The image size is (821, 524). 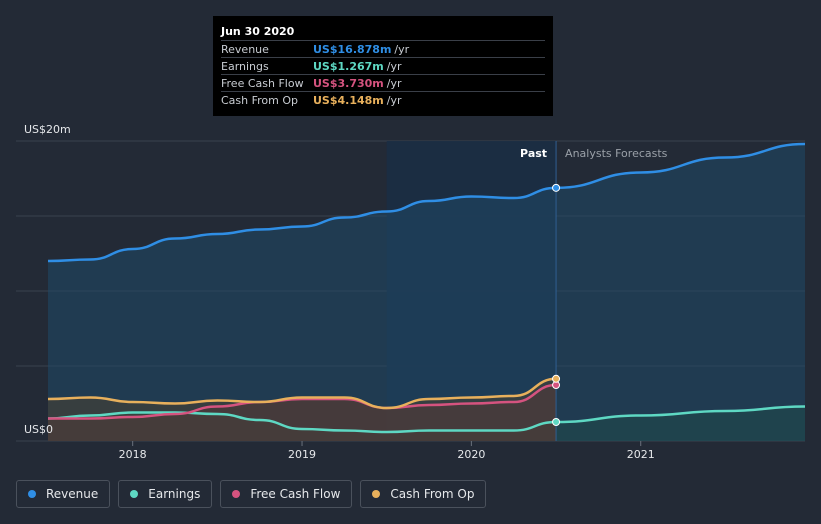 I want to click on line-fcf-past, so click(x=302, y=401).